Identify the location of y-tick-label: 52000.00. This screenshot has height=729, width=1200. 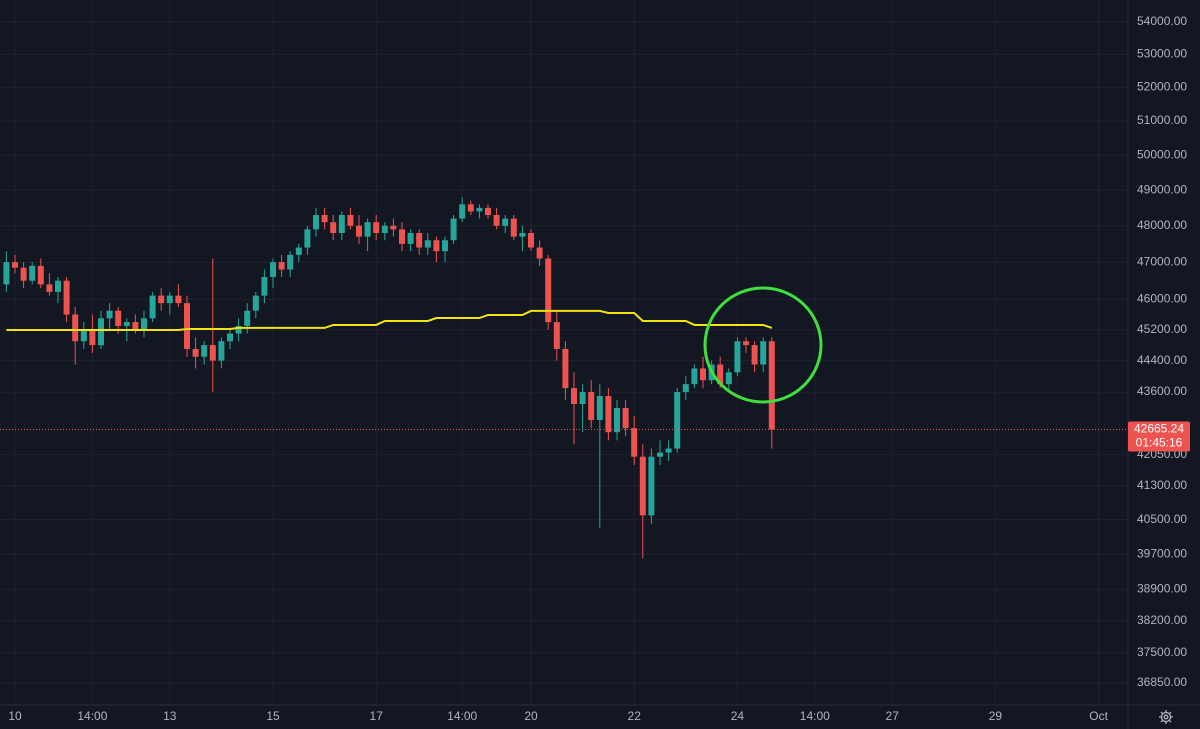
(1162, 87).